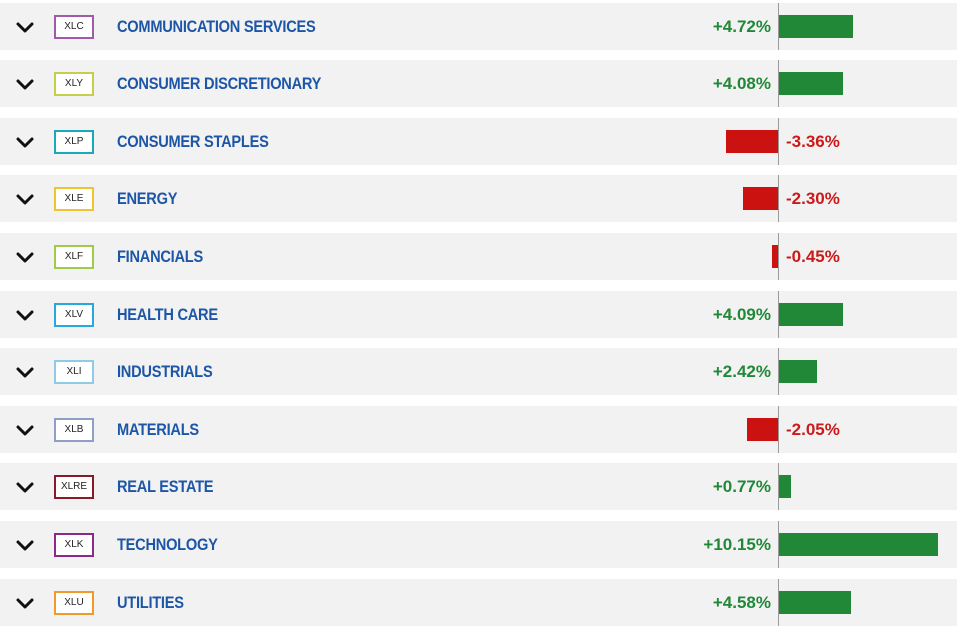 This screenshot has width=957, height=631. What do you see at coordinates (74, 487) in the screenshot?
I see `ticker-badge: XLRE` at bounding box center [74, 487].